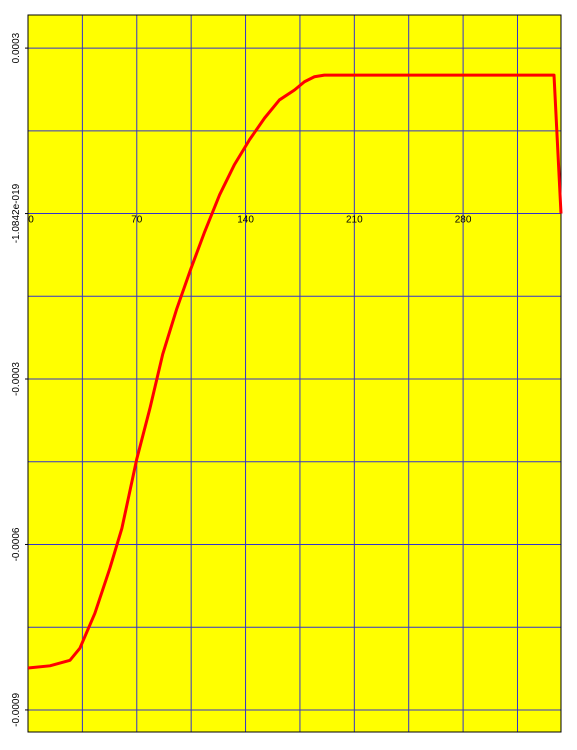  Describe the element at coordinates (137, 220) in the screenshot. I see `x-tick-label: 70` at that location.